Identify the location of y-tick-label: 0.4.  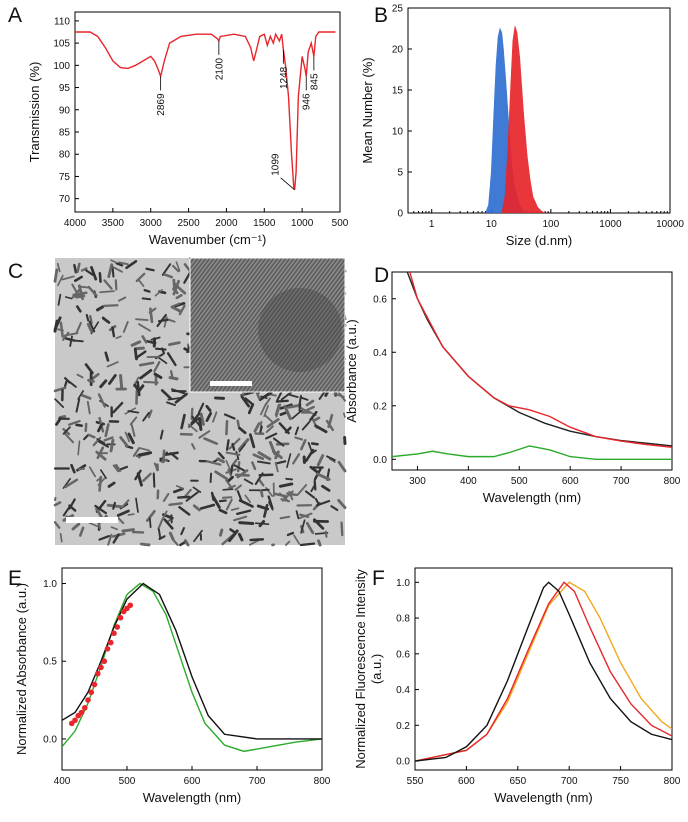
(380, 353).